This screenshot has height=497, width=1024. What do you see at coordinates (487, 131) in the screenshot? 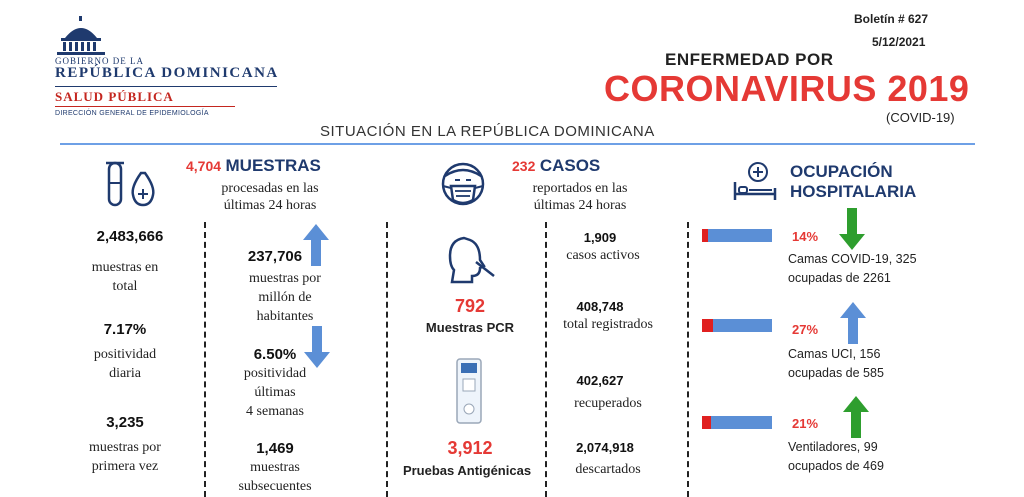
I see `page-subtitle: SITUACIÓN EN LA REPÚBLICA DOMINICANA` at bounding box center [487, 131].